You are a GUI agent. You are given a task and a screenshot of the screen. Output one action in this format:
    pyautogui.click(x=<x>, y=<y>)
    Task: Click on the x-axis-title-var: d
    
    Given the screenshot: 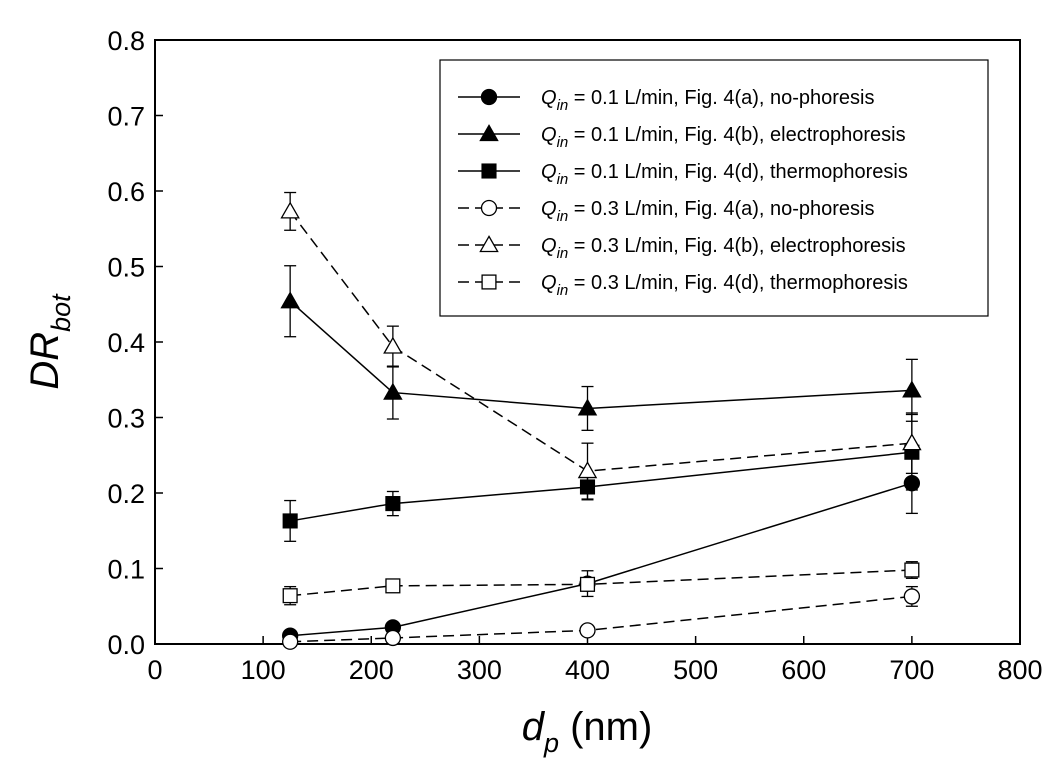 What is the action you would take?
    pyautogui.click(x=534, y=727)
    